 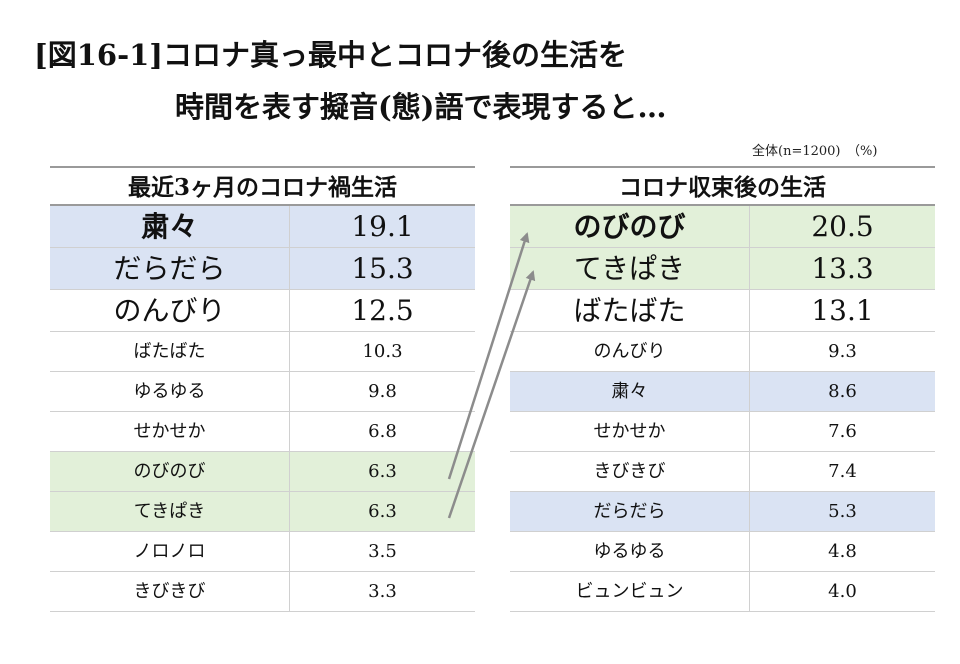 What do you see at coordinates (382, 268) in the screenshot?
I see `row-value: 15.3` at bounding box center [382, 268].